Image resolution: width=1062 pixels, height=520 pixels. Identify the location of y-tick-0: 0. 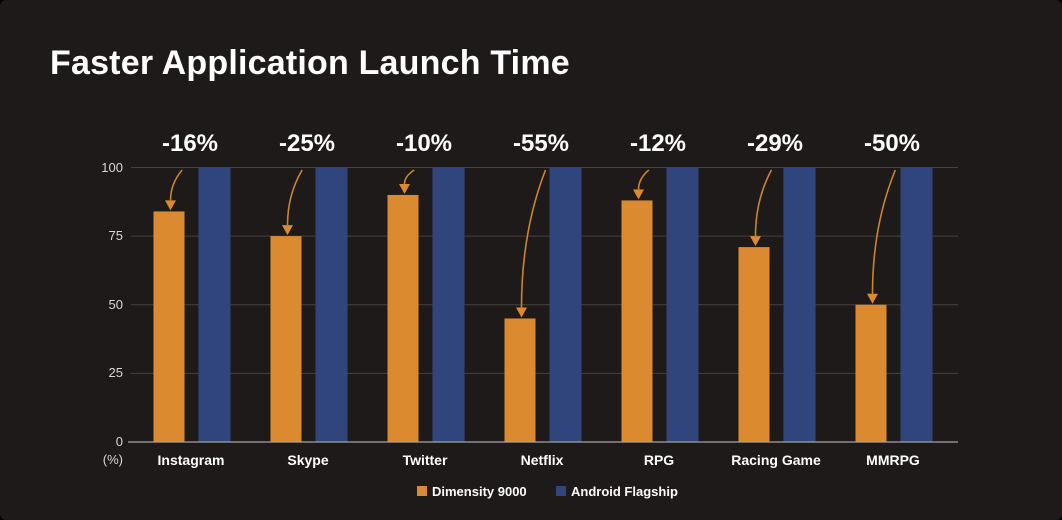
(119, 441).